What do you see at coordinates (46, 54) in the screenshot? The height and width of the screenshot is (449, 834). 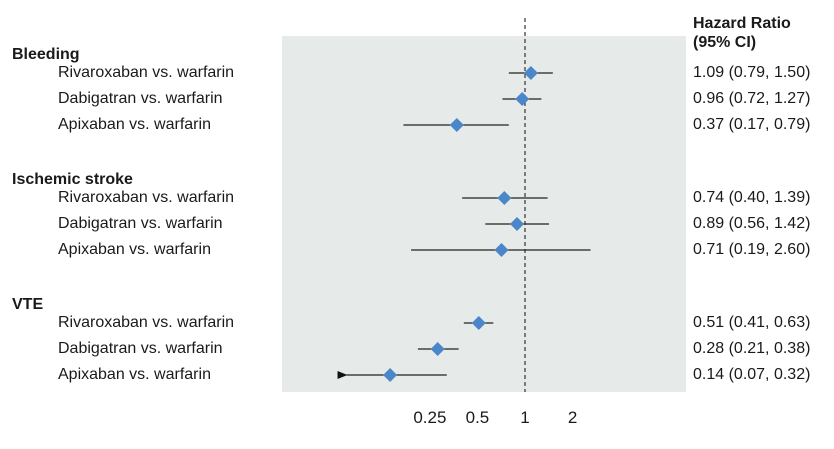 I see `group-label: Bleeding` at bounding box center [46, 54].